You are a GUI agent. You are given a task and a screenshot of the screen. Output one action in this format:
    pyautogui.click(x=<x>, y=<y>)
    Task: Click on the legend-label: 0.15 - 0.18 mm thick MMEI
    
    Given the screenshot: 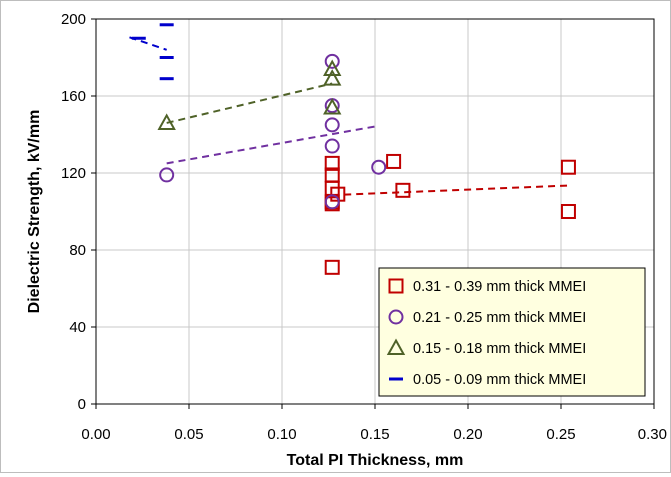 What is the action you would take?
    pyautogui.click(x=499, y=349)
    